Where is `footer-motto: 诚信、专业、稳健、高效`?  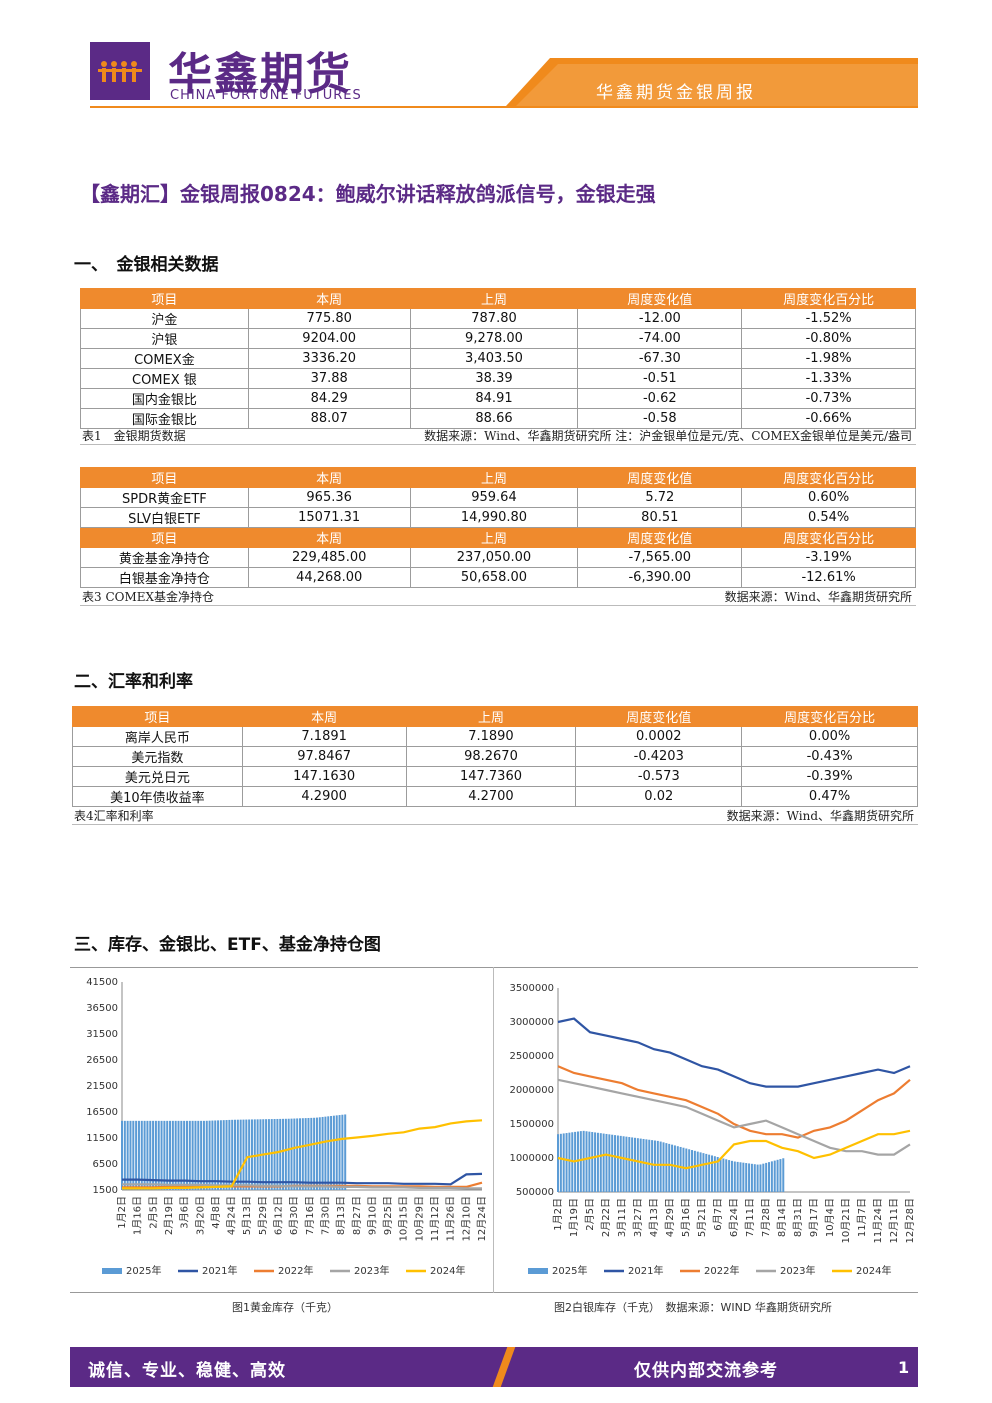 footer-motto: 诚信、专业、稳健、高效 is located at coordinates (187, 1371).